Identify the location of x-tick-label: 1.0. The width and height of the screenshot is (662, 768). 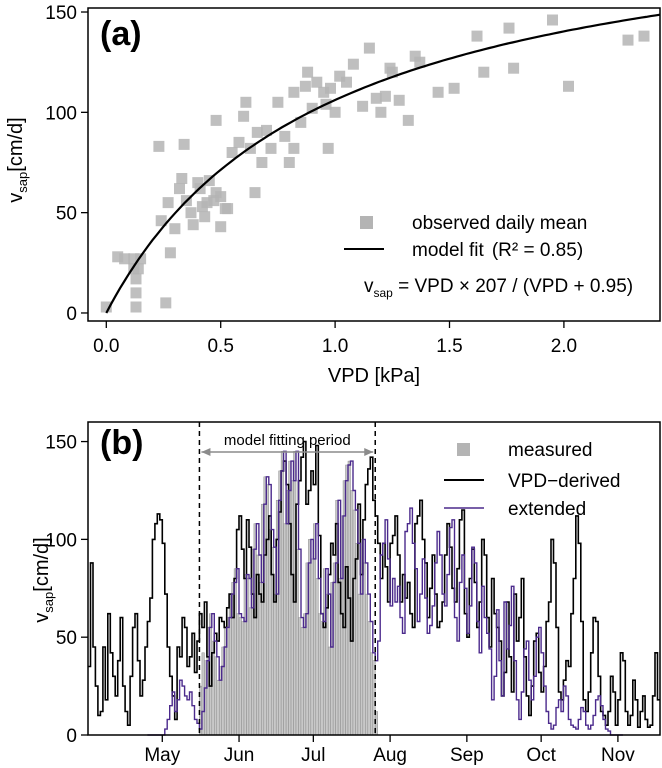
(335, 346).